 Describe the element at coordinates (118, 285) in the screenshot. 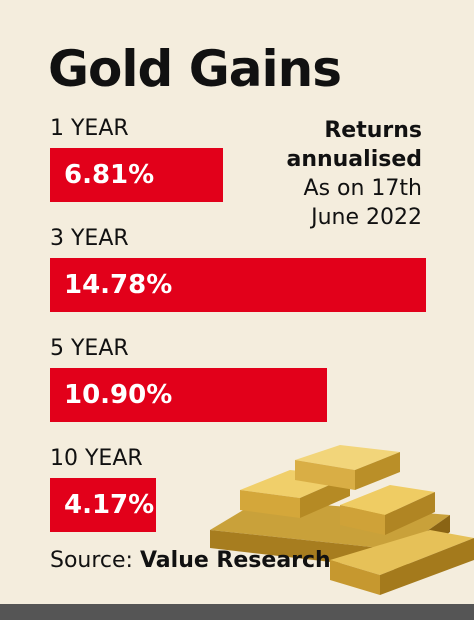

I see `value-label: 14.78%` at that location.